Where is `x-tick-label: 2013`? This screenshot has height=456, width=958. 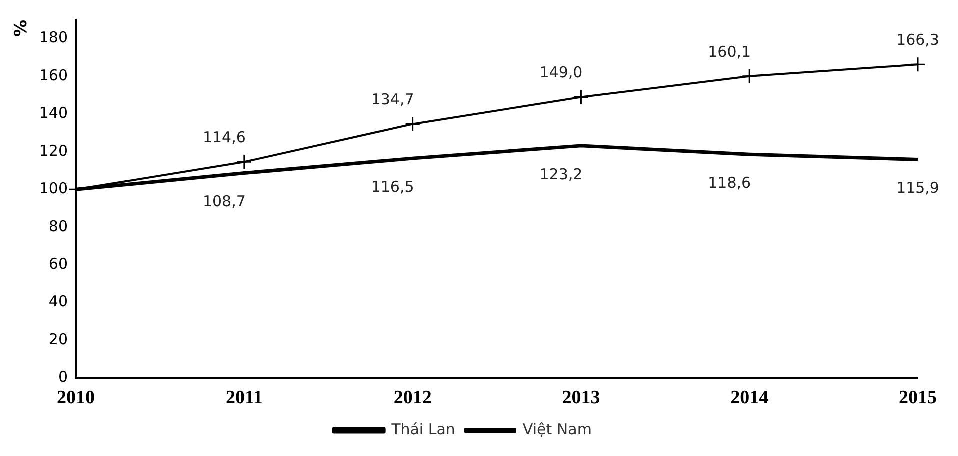 x-tick-label: 2013 is located at coordinates (581, 398).